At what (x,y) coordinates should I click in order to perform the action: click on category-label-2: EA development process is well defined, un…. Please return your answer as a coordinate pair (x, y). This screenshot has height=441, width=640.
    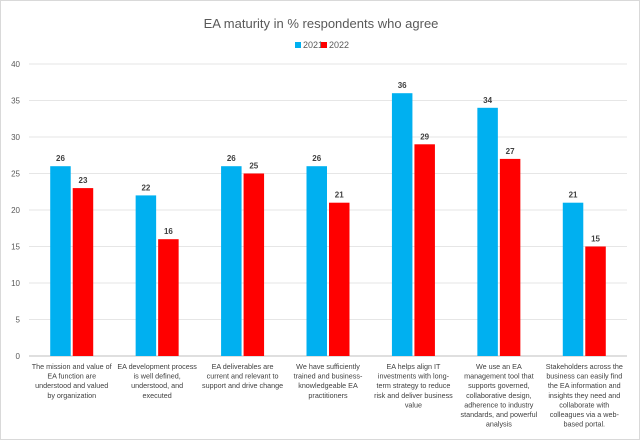
    Looking at the image, I should click on (157, 381).